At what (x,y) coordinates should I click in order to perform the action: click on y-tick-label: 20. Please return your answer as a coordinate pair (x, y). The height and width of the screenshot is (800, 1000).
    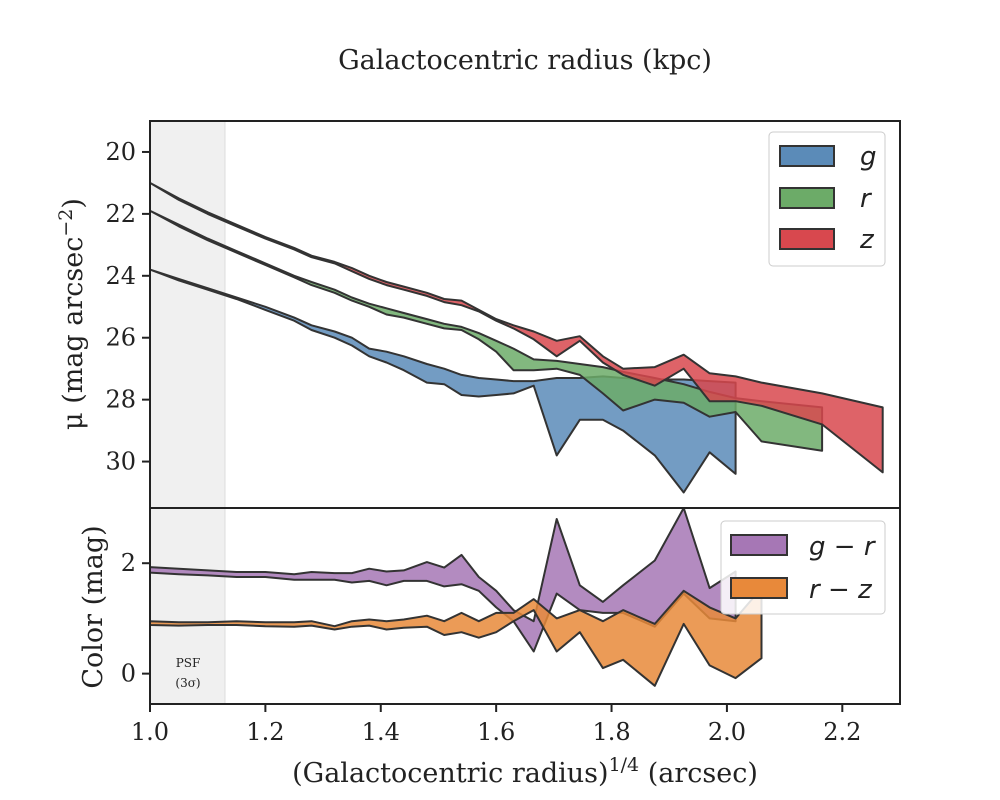
    Looking at the image, I should click on (120, 152).